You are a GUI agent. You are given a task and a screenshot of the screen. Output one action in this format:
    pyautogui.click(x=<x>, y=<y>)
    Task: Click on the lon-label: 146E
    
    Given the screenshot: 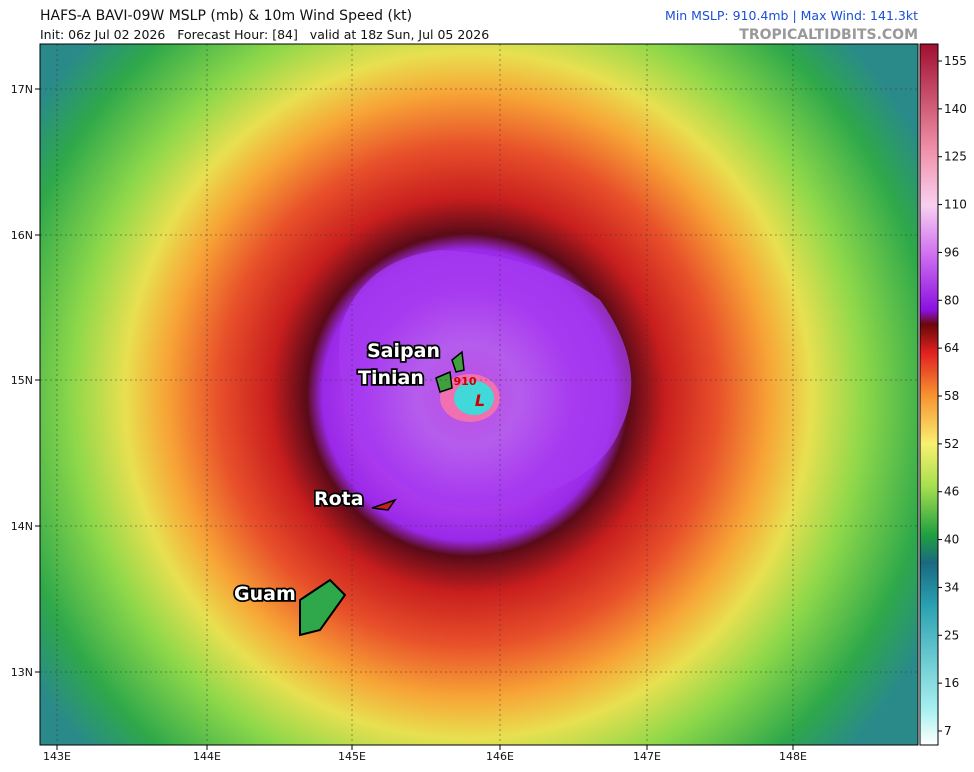 What is the action you would take?
    pyautogui.click(x=500, y=756)
    